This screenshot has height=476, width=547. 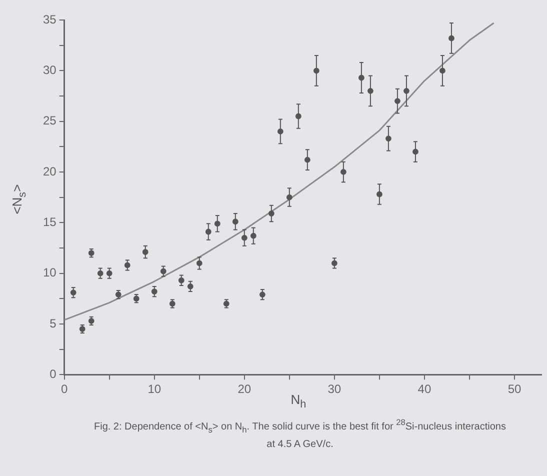 What do you see at coordinates (53, 373) in the screenshot?
I see `y-tick-label: 0` at bounding box center [53, 373].